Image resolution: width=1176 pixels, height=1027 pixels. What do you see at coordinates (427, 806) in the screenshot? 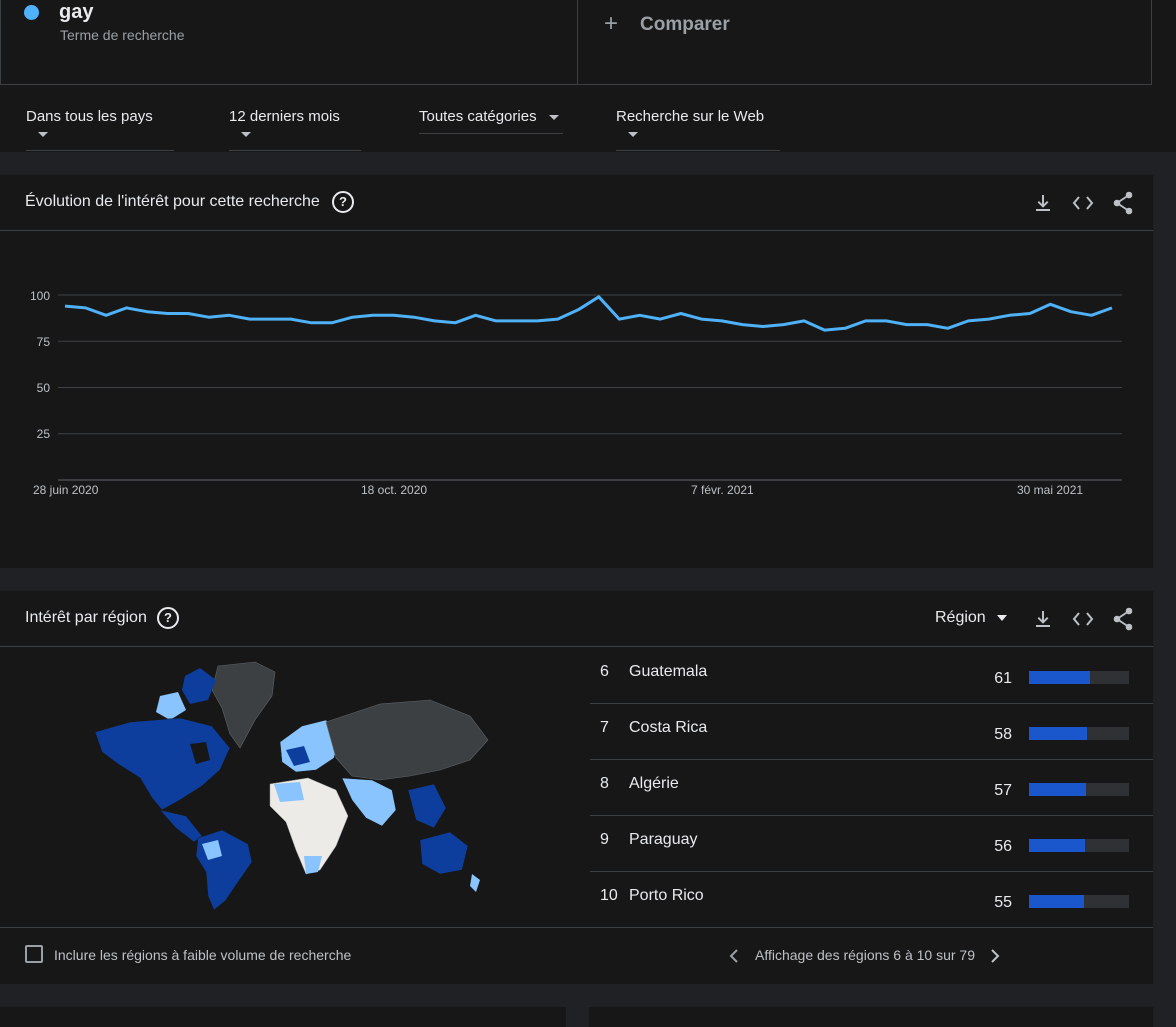
I see `map-region-southeast-asia` at bounding box center [427, 806].